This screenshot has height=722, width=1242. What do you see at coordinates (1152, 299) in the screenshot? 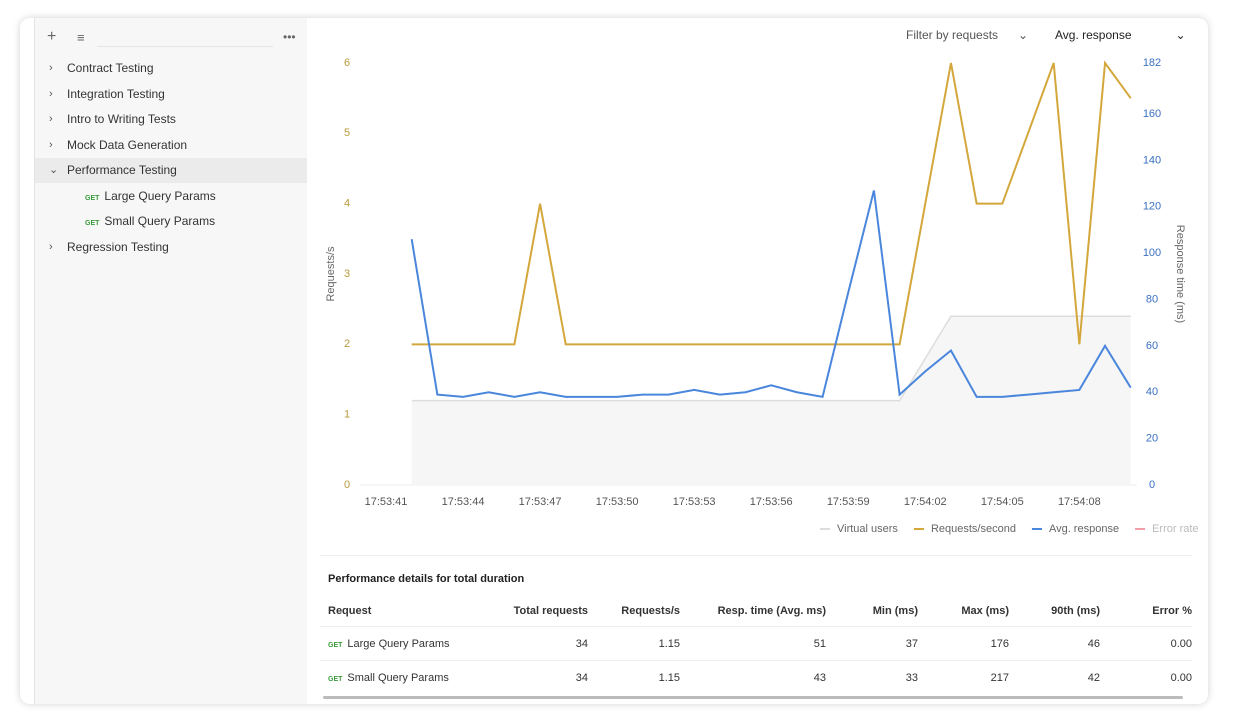
I see `y2-tick-label: 80` at bounding box center [1152, 299].